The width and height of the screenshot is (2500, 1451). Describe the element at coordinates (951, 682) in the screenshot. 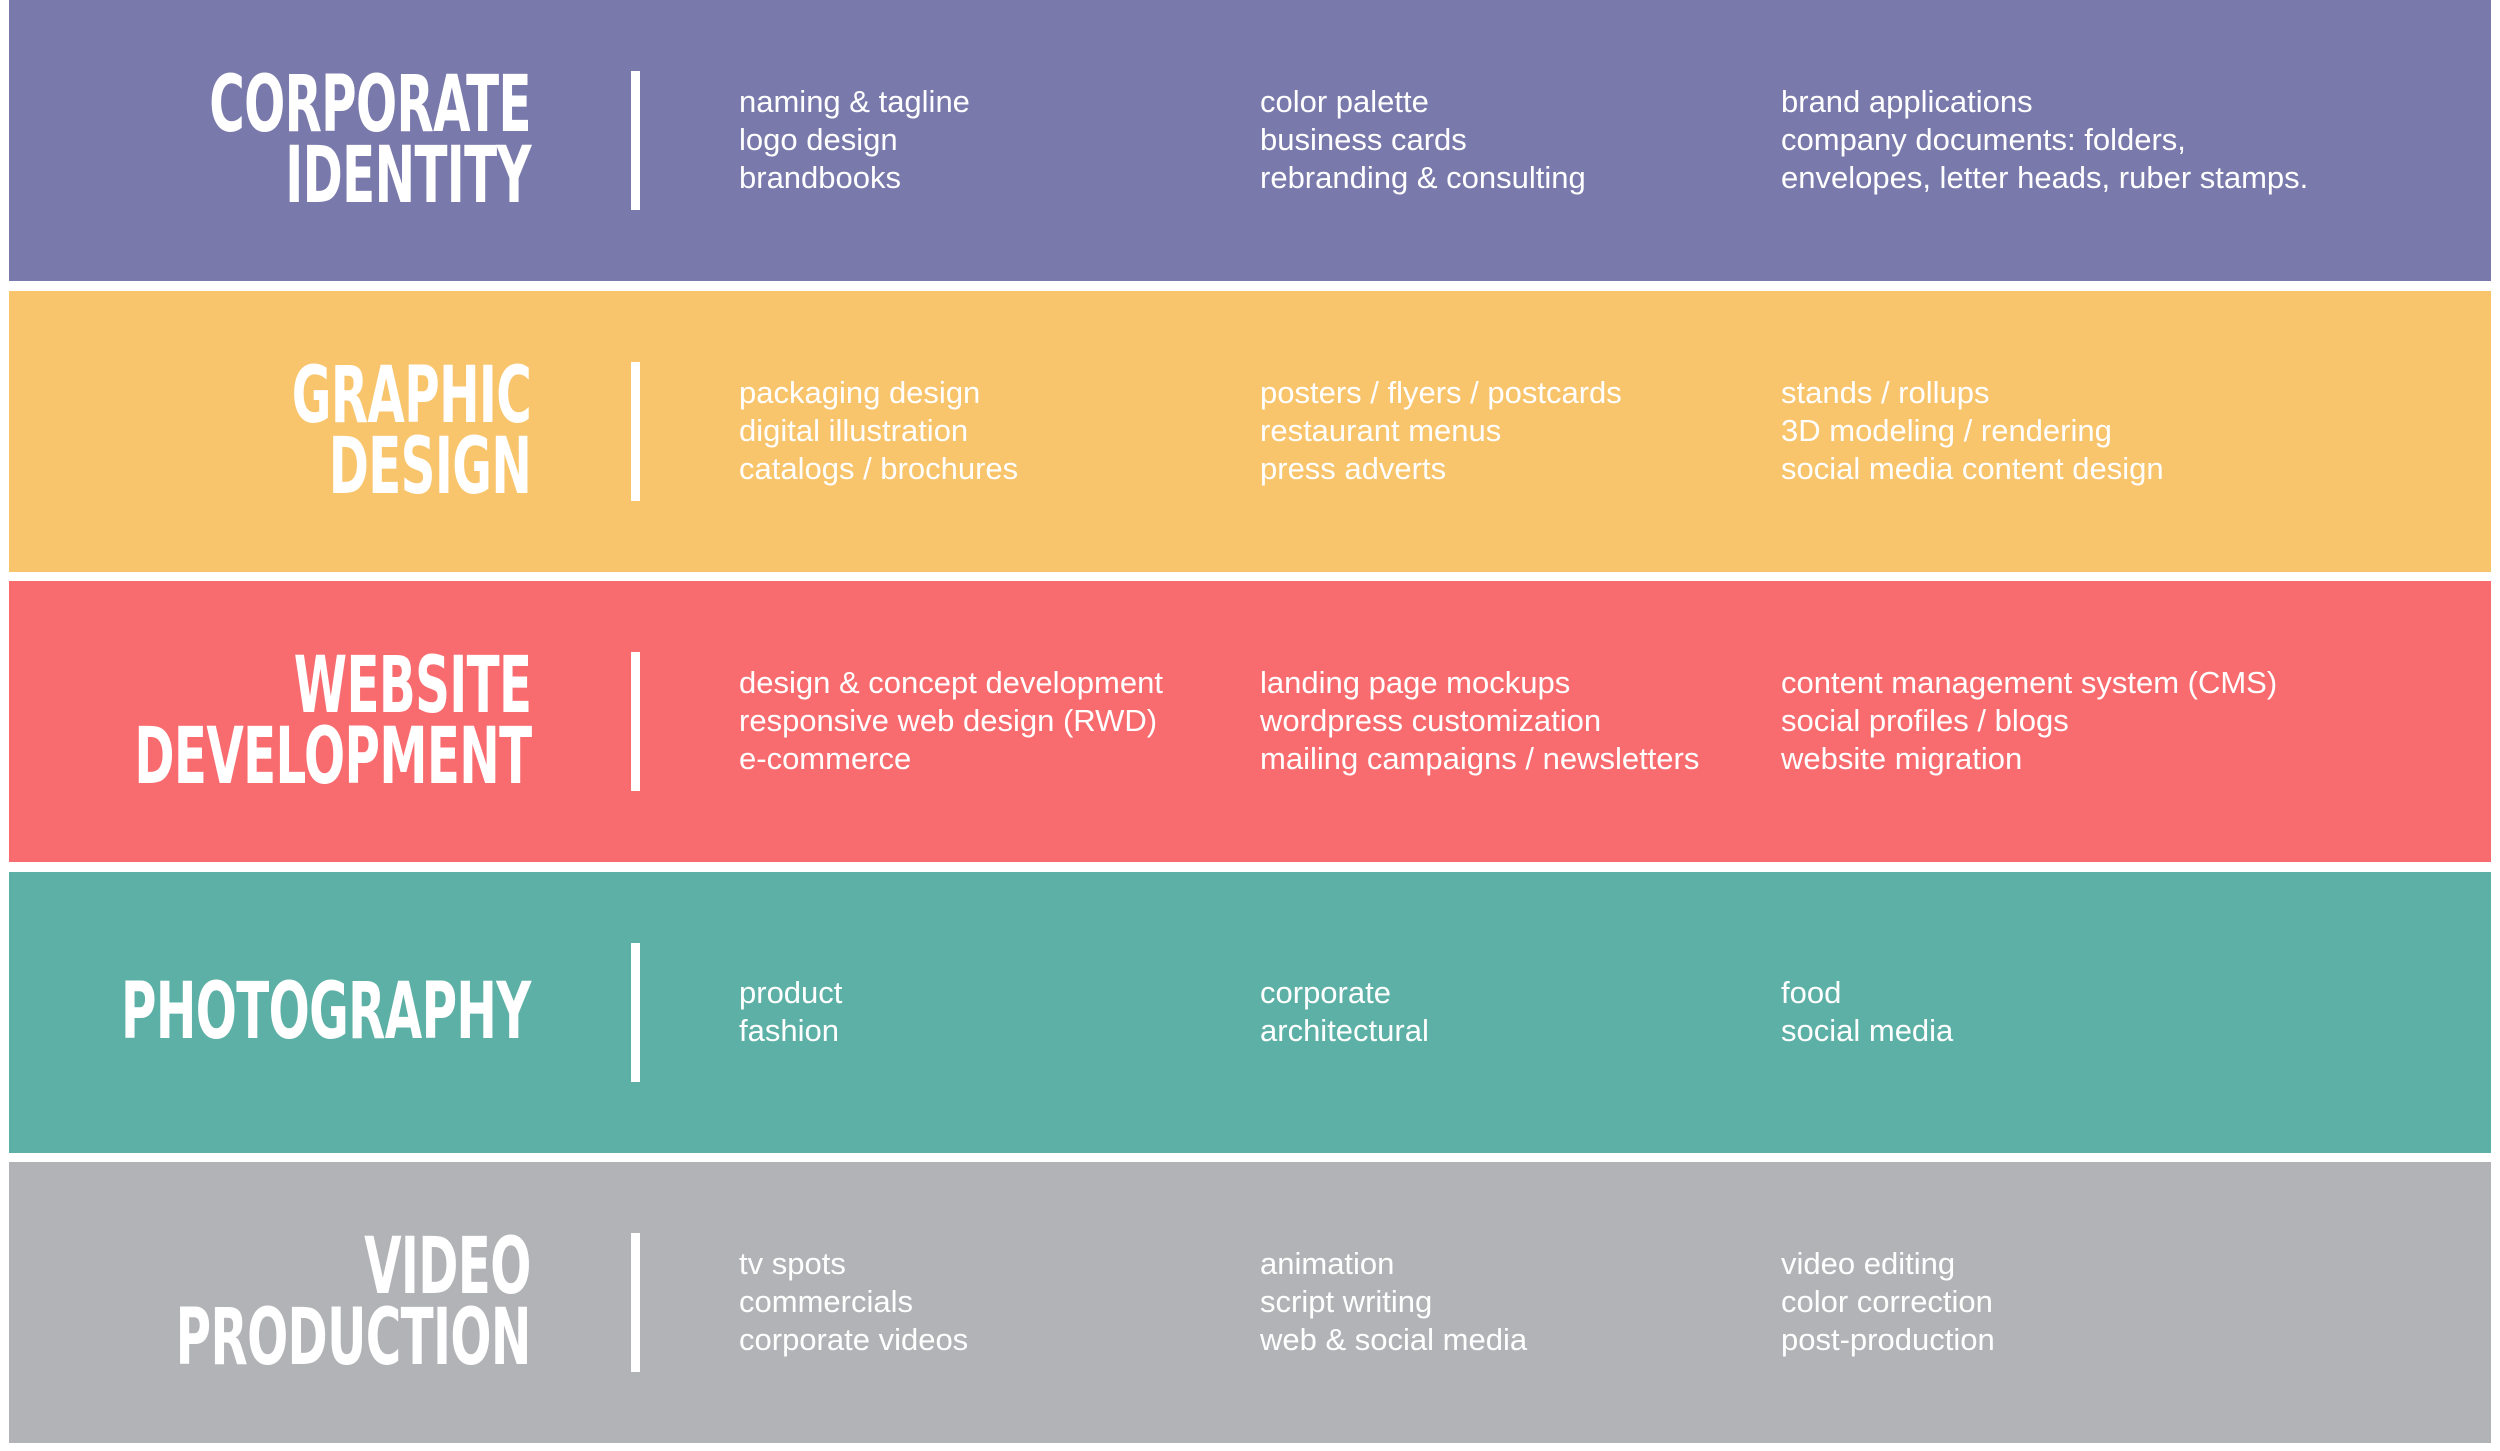

I see `service-item: design & concept development` at that location.